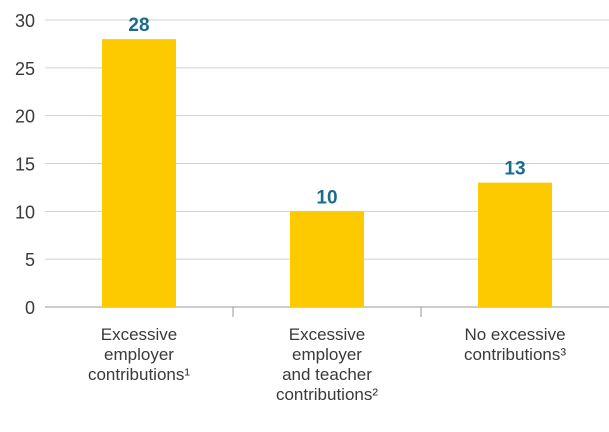 This screenshot has width=609, height=432. Describe the element at coordinates (25, 69) in the screenshot. I see `y-tick-label: 25` at that location.